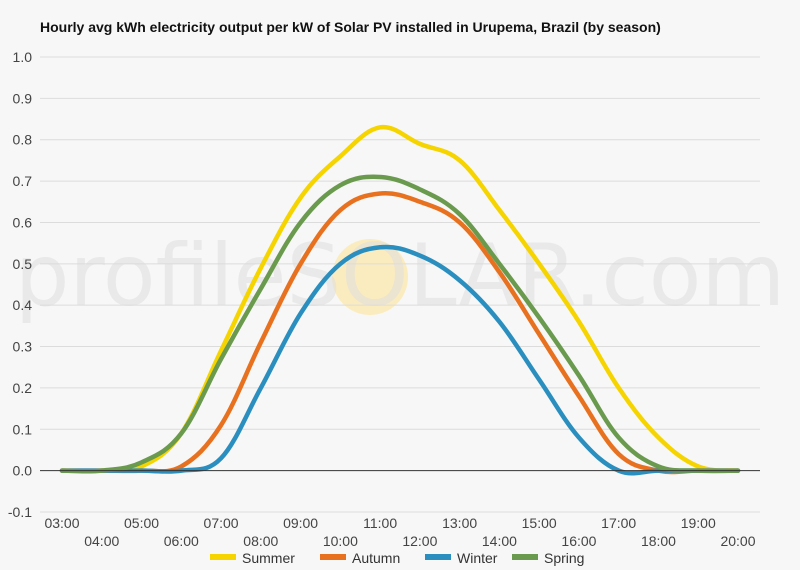 The image size is (800, 570). What do you see at coordinates (23, 57) in the screenshot?
I see `y-tick-label: 1.0` at bounding box center [23, 57].